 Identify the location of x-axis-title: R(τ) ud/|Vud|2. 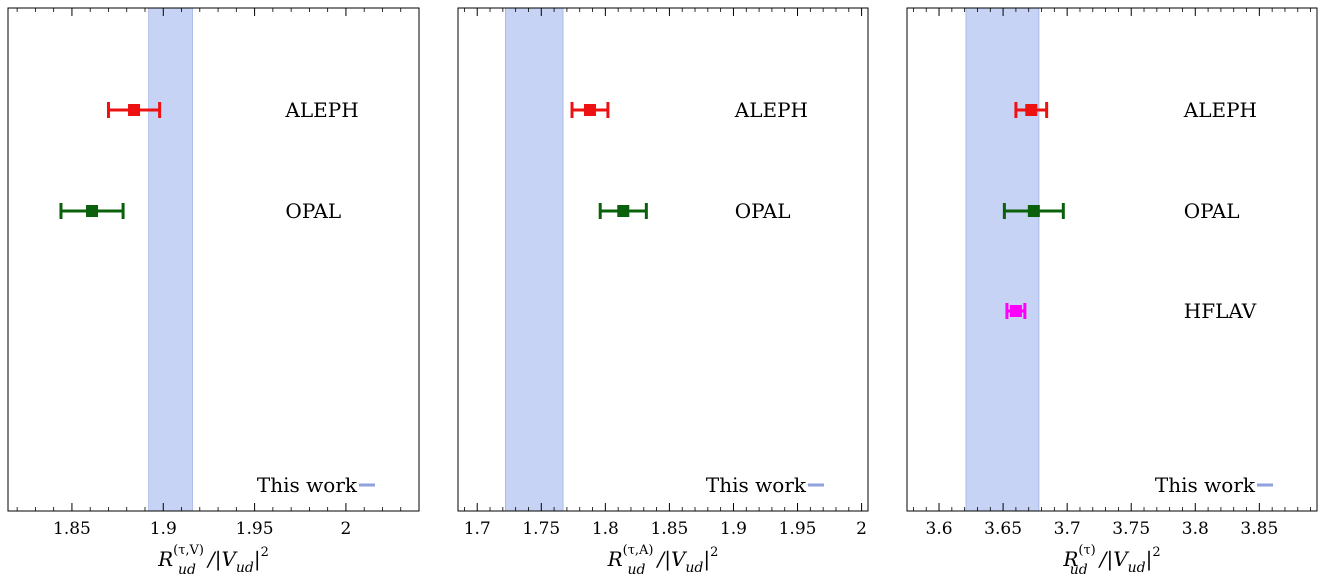
(1111, 560).